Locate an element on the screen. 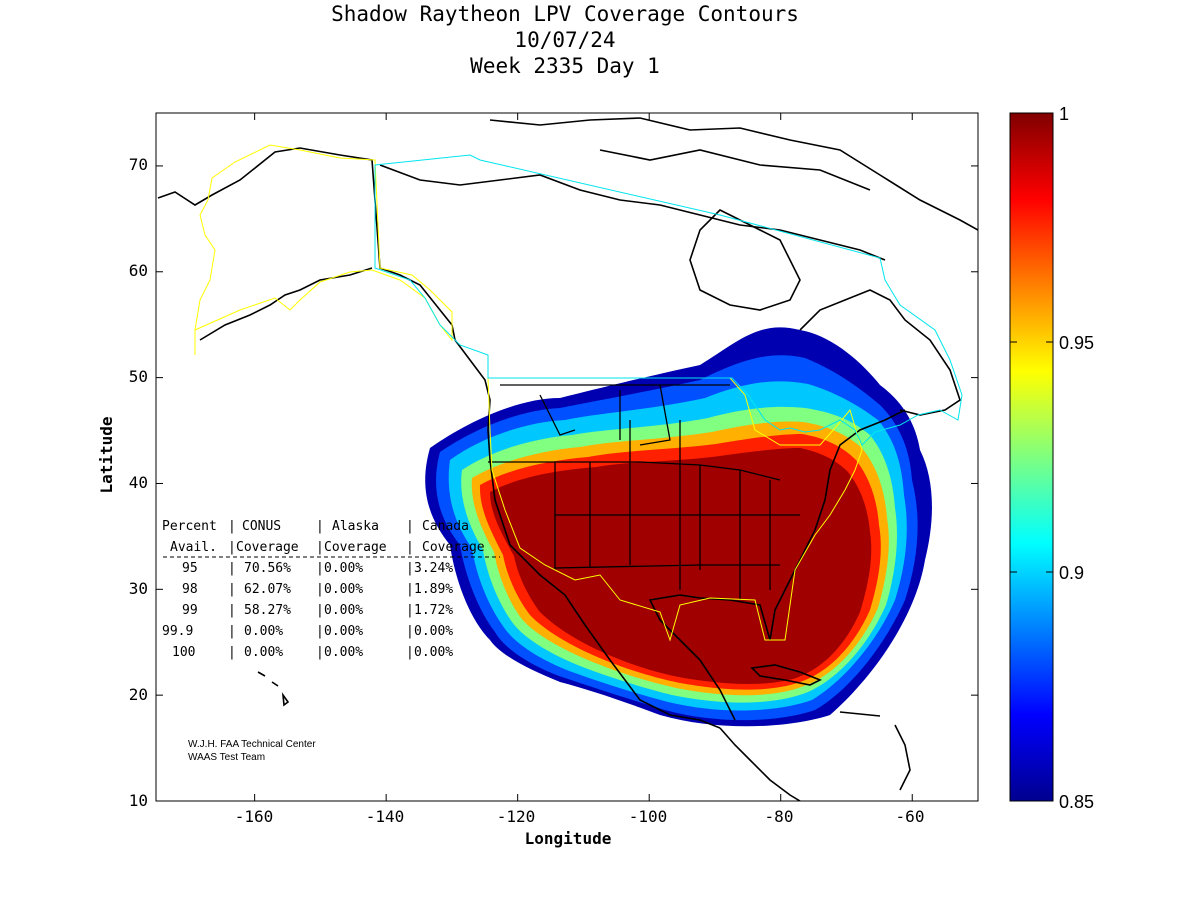 The image size is (1200, 900). table-header-conus: CONUS is located at coordinates (261, 526).